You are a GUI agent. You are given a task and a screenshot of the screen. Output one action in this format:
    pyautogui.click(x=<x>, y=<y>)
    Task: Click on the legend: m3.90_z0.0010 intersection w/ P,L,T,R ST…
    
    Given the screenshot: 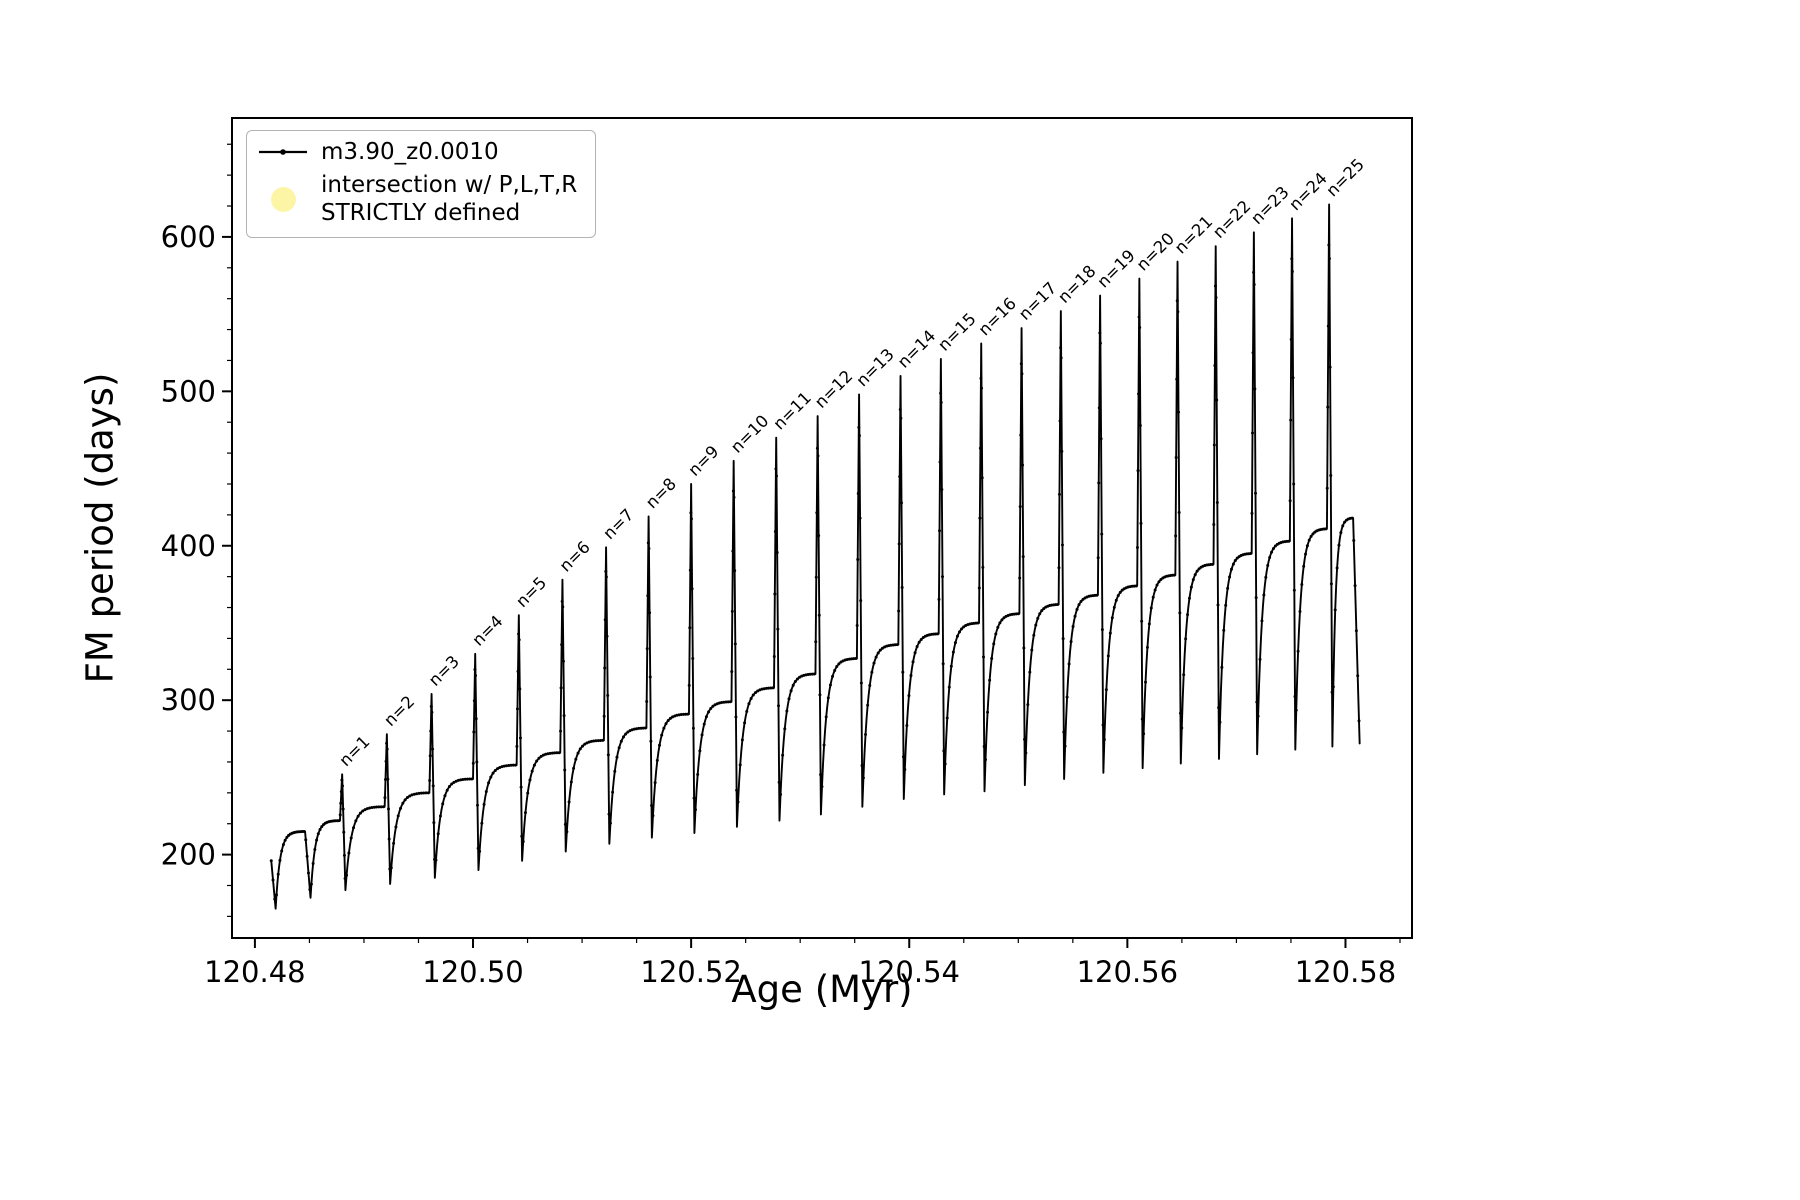 What is the action you would take?
    pyautogui.click(x=421, y=184)
    